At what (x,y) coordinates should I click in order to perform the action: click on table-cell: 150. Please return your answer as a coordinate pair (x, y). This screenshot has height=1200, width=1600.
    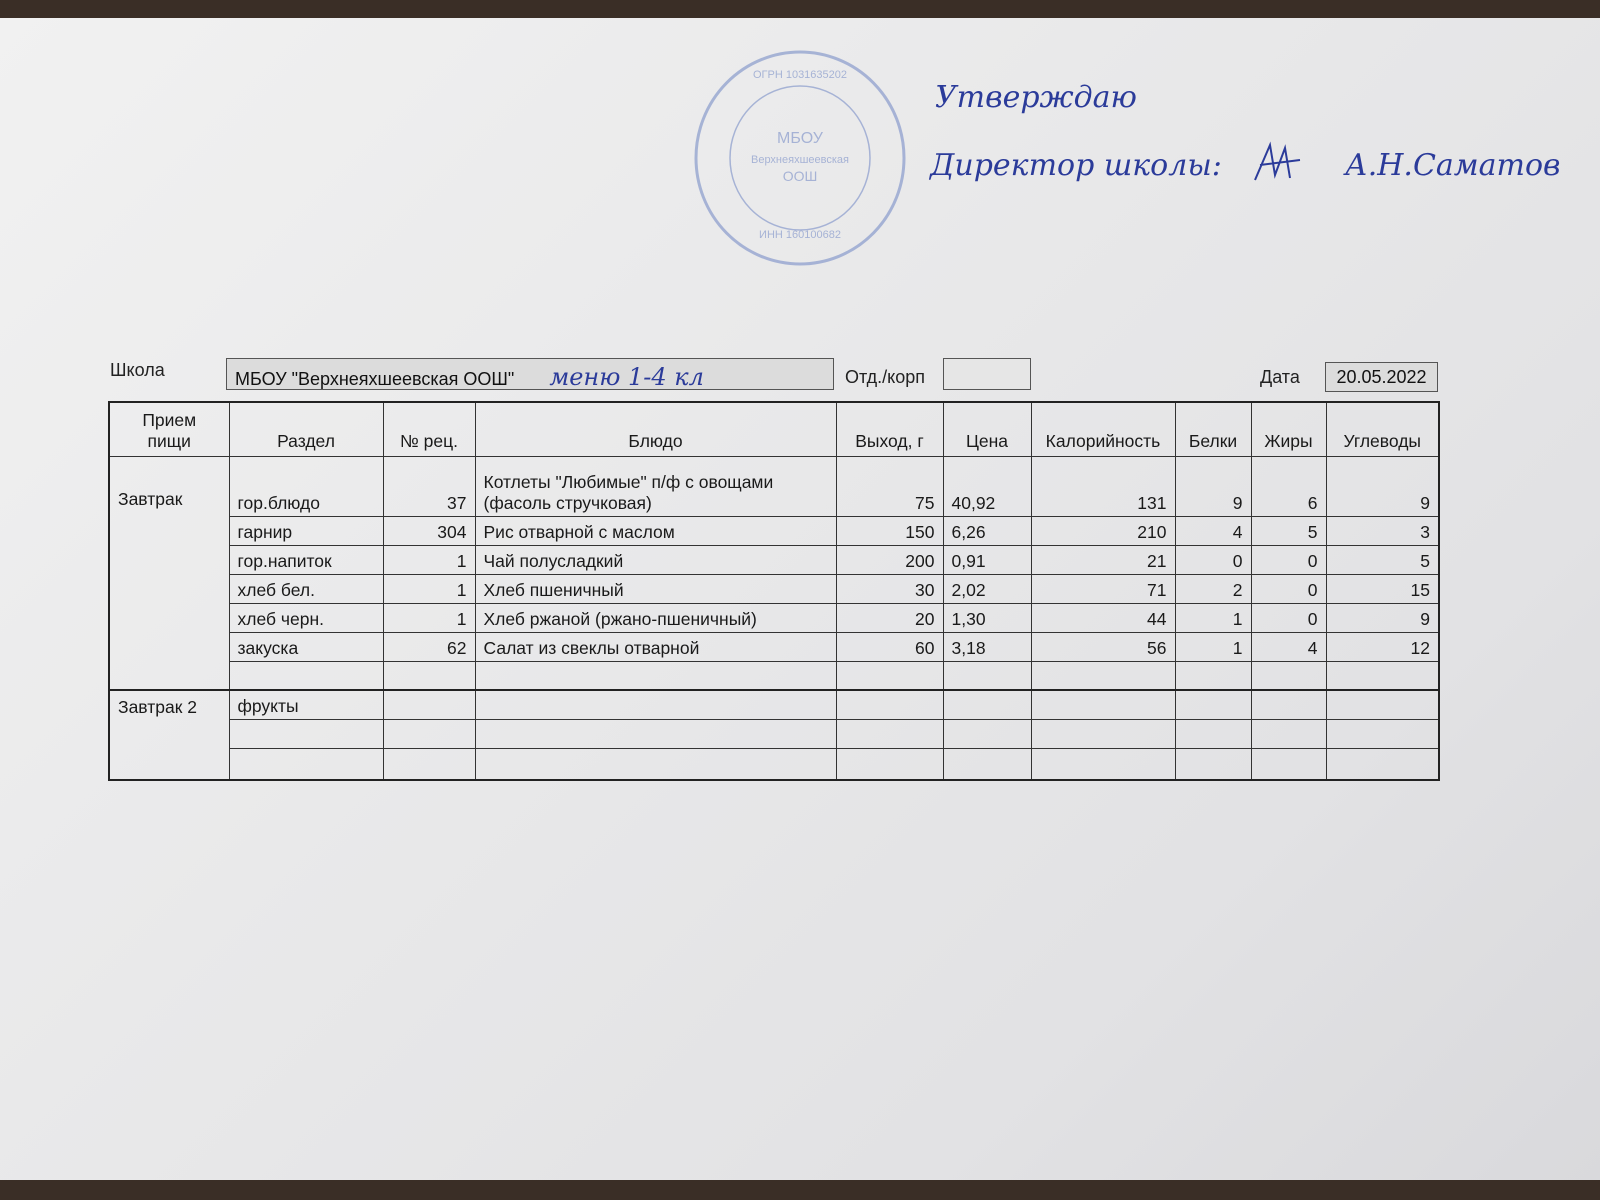
    Looking at the image, I should click on (889, 530).